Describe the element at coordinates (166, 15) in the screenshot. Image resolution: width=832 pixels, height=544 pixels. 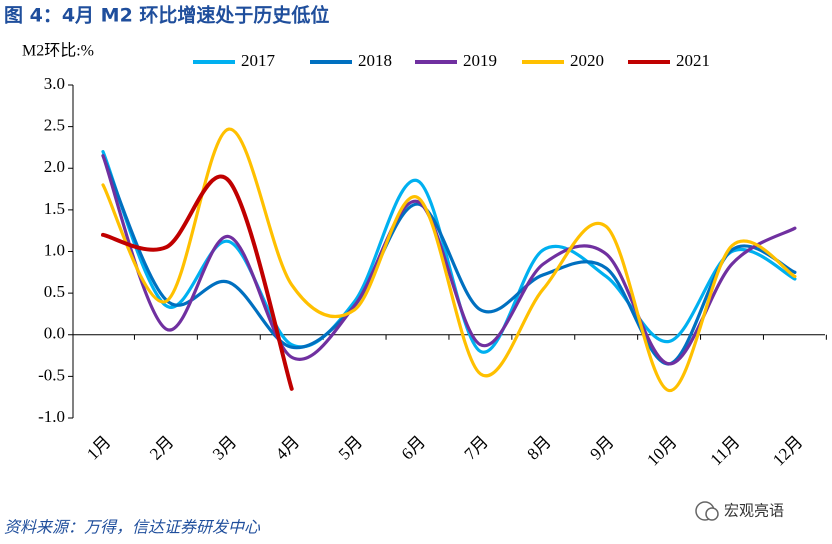
I see `chart-title: 图 4：4月 M2 环比增速处于历史低位` at that location.